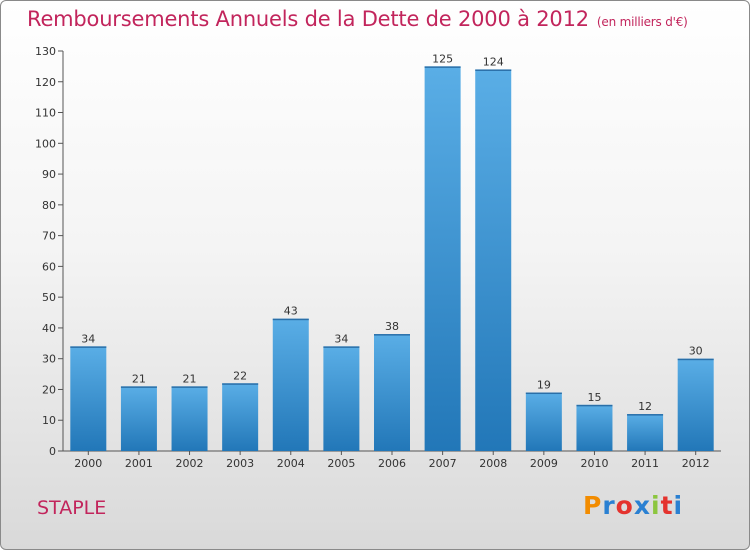 The image size is (750, 550). I want to click on chart-unit: (en milliers d'€), so click(642, 22).